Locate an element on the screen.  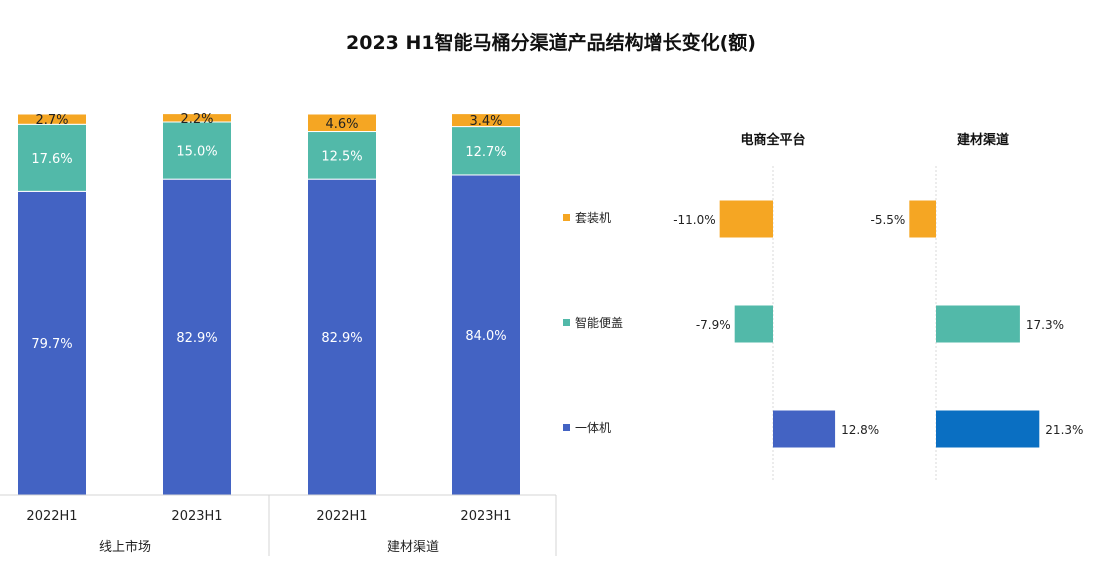
bar-value-label: 12.7% is located at coordinates (485, 152).